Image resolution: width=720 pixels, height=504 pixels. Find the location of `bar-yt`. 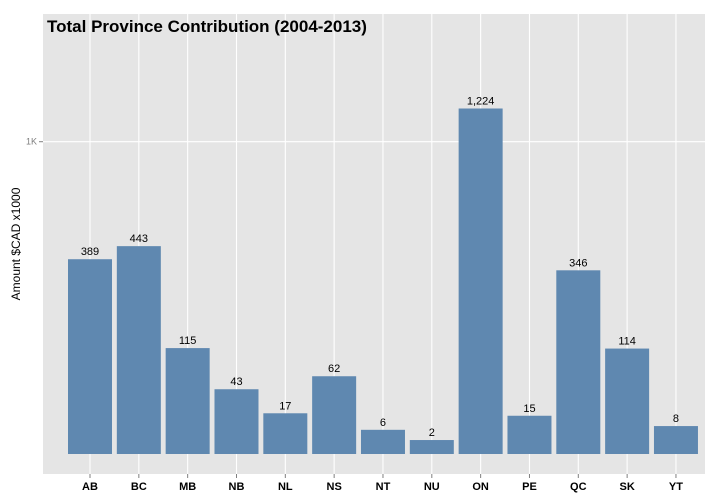

bar-yt is located at coordinates (675, 440).